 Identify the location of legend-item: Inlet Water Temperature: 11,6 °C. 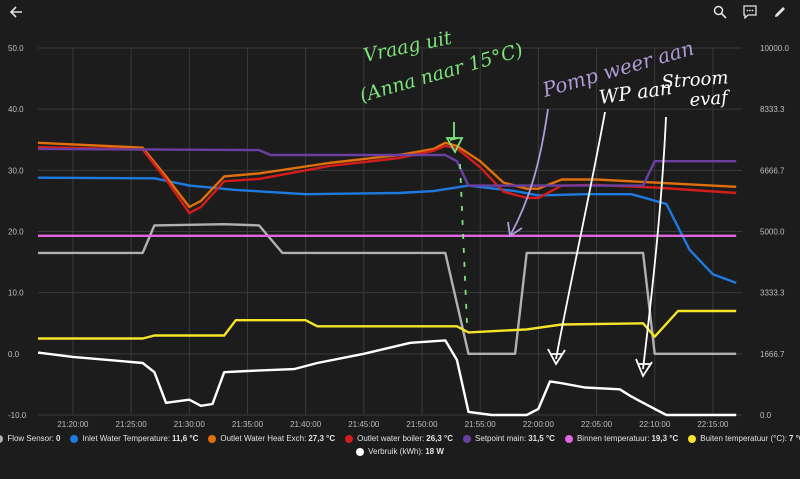
(134, 438).